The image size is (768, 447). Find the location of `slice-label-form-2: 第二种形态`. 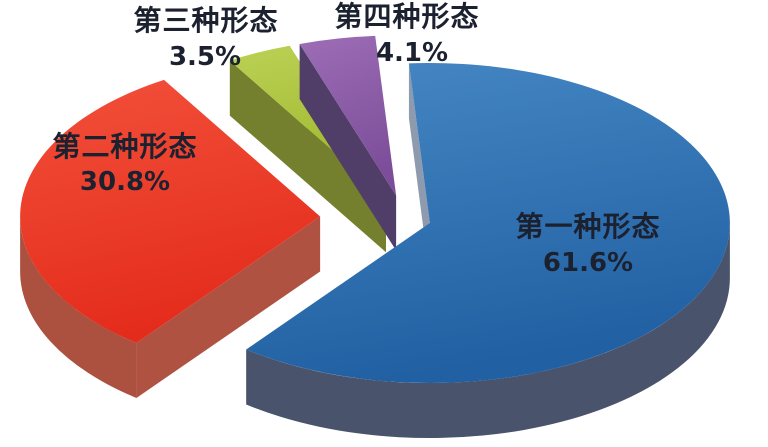

slice-label-form-2: 第二种形态 is located at coordinates (125, 146).